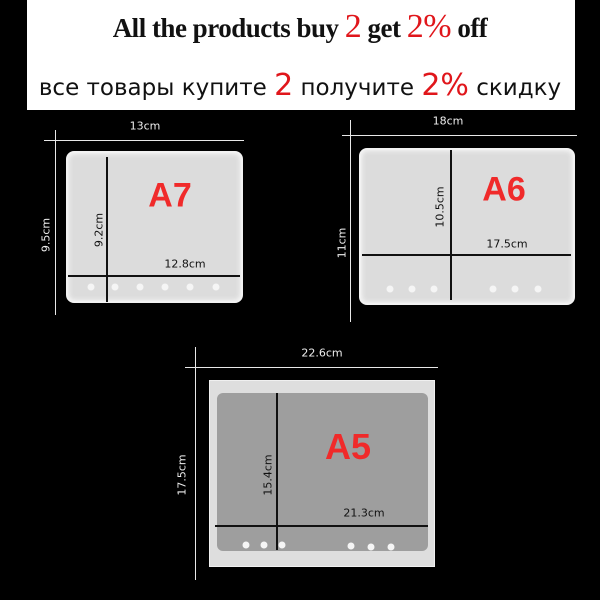  I want to click on size-label: A6, so click(504, 189).